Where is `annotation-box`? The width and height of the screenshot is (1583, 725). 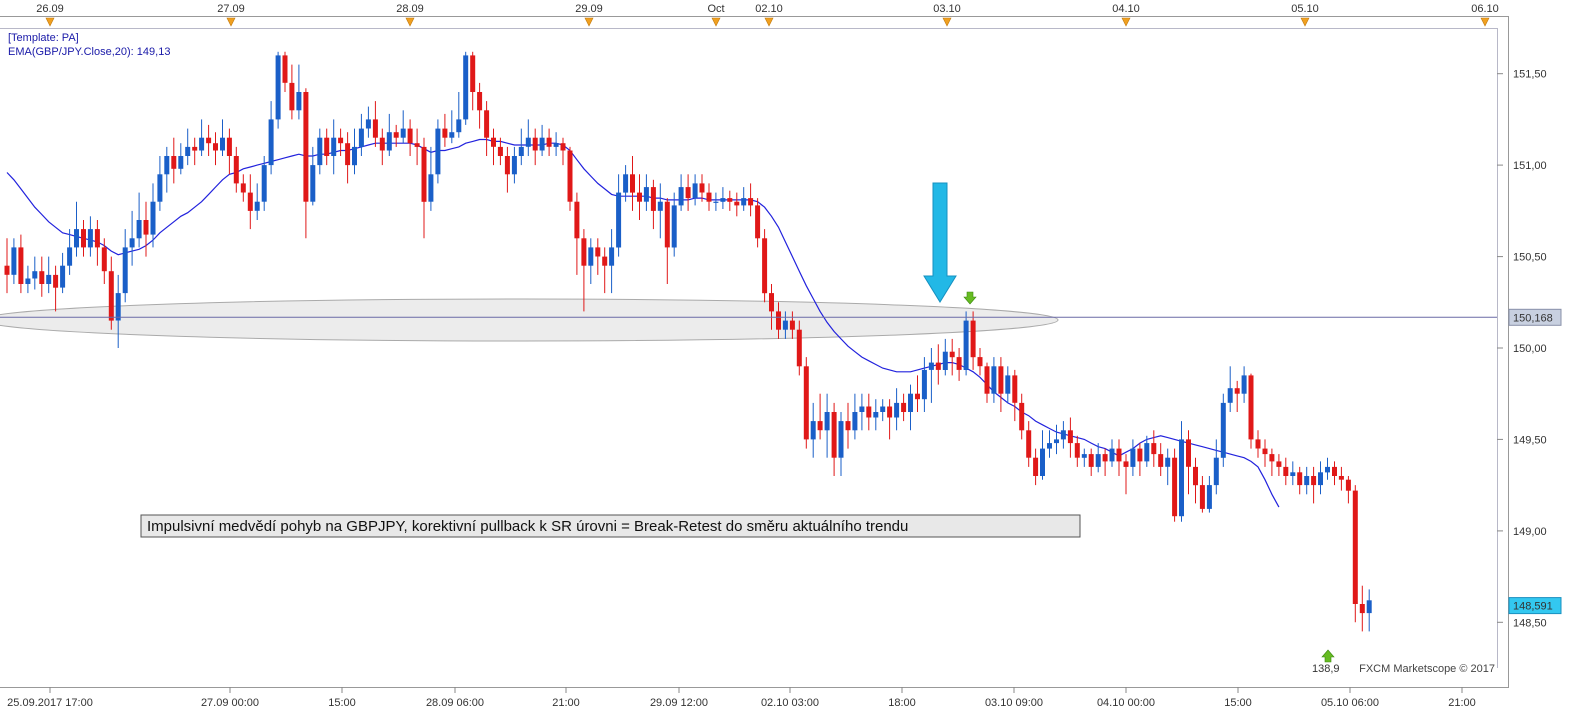 annotation-box is located at coordinates (610, 526).